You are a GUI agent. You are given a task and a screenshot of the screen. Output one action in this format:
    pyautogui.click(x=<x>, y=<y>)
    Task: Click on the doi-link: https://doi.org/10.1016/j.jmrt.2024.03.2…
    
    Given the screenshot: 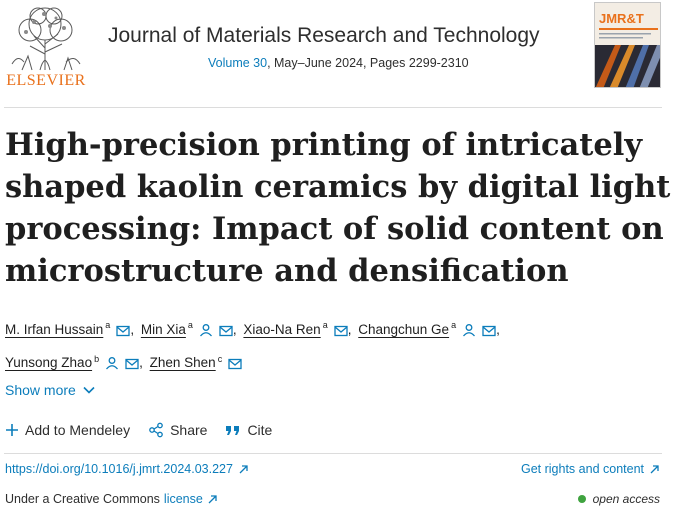 What is the action you would take?
    pyautogui.click(x=127, y=469)
    